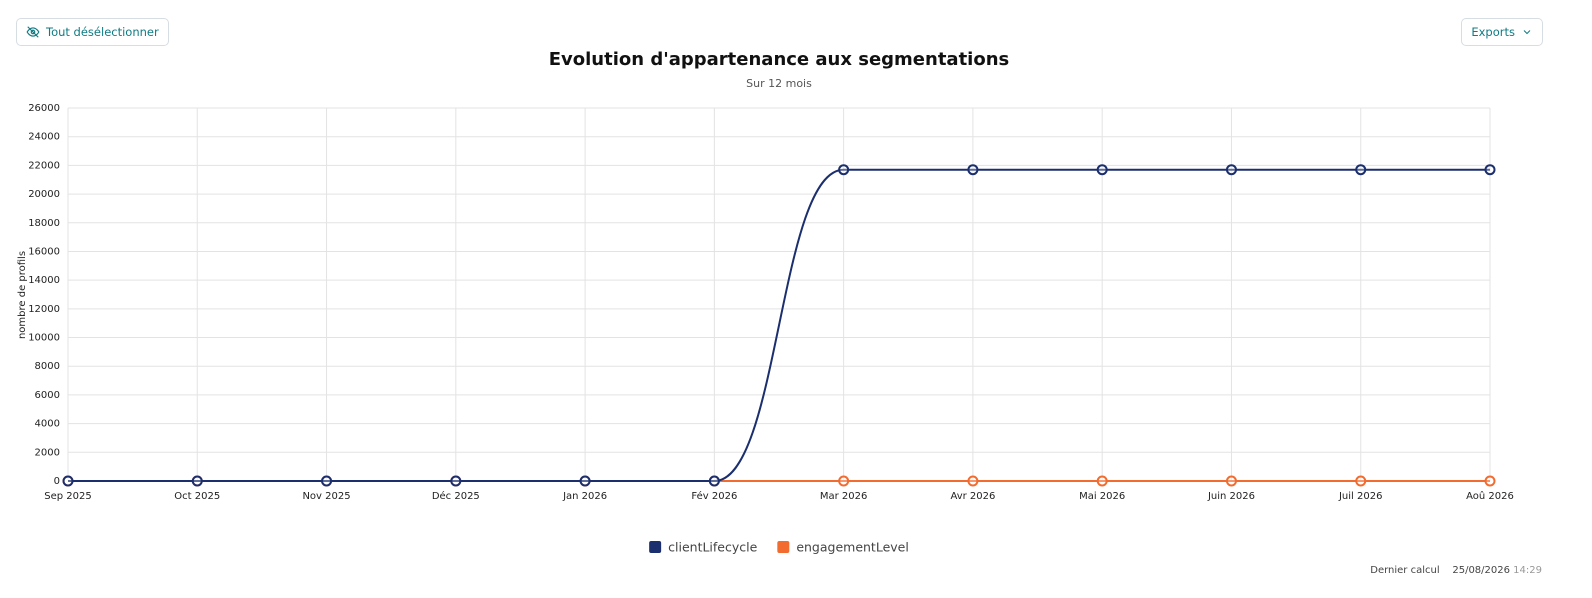  Describe the element at coordinates (1527, 32) in the screenshot. I see `chevron-icon` at that location.